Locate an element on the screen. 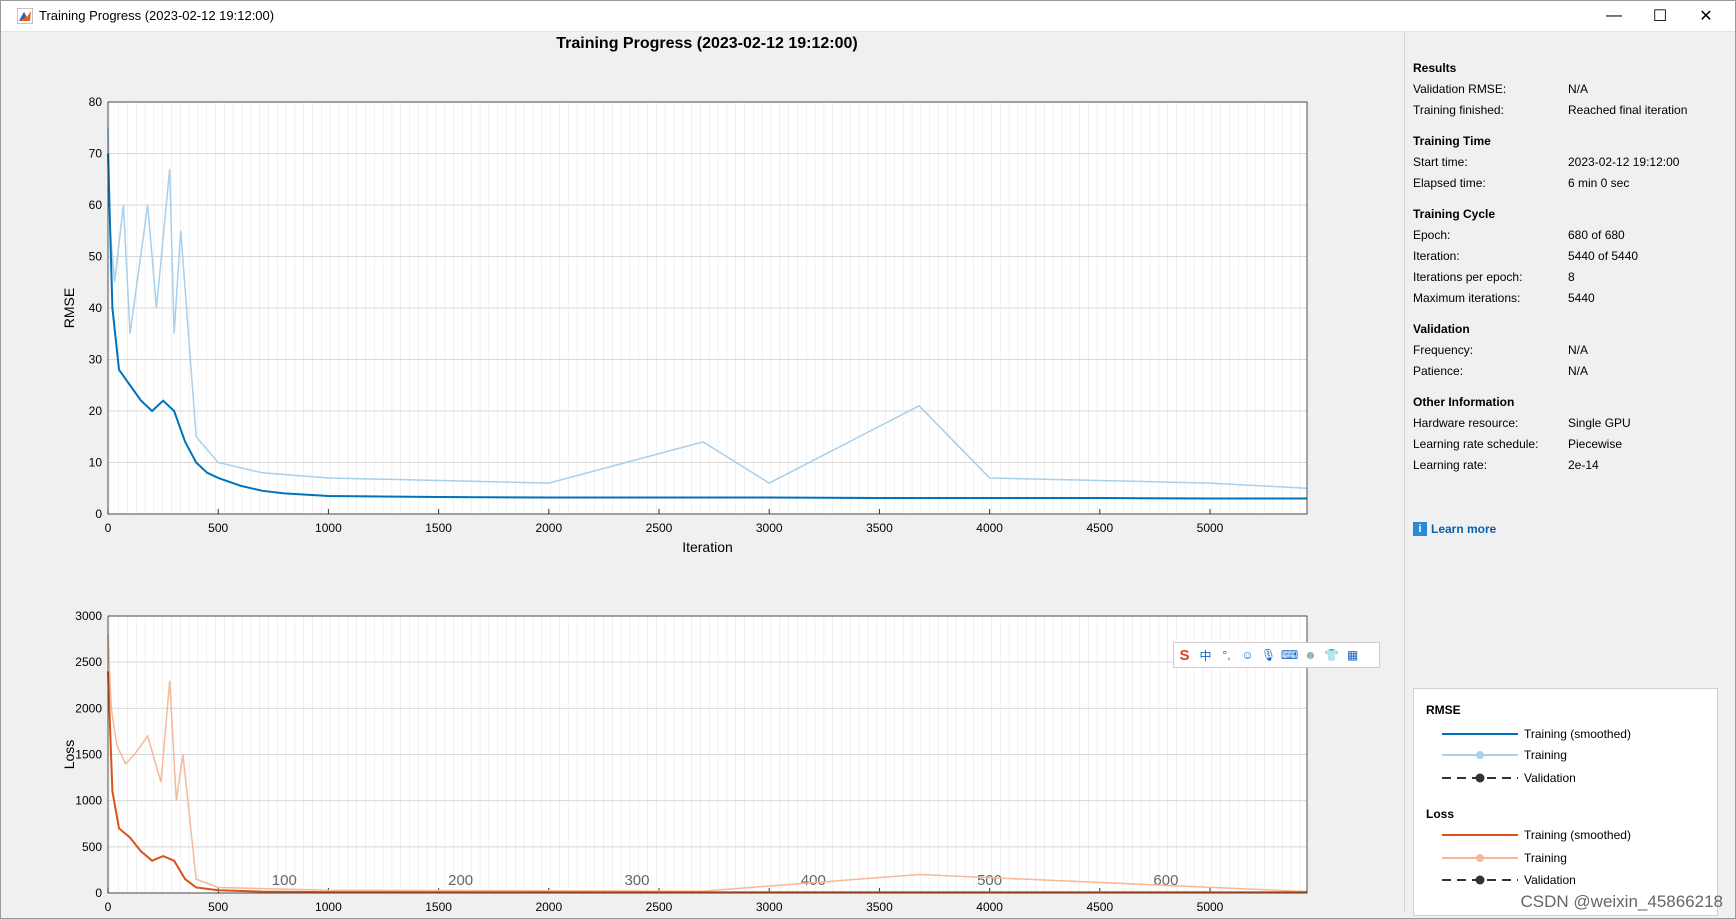 Image resolution: width=1736 pixels, height=919 pixels. legend-loss-smoothed: Training (smoothed) is located at coordinates (1536, 835).